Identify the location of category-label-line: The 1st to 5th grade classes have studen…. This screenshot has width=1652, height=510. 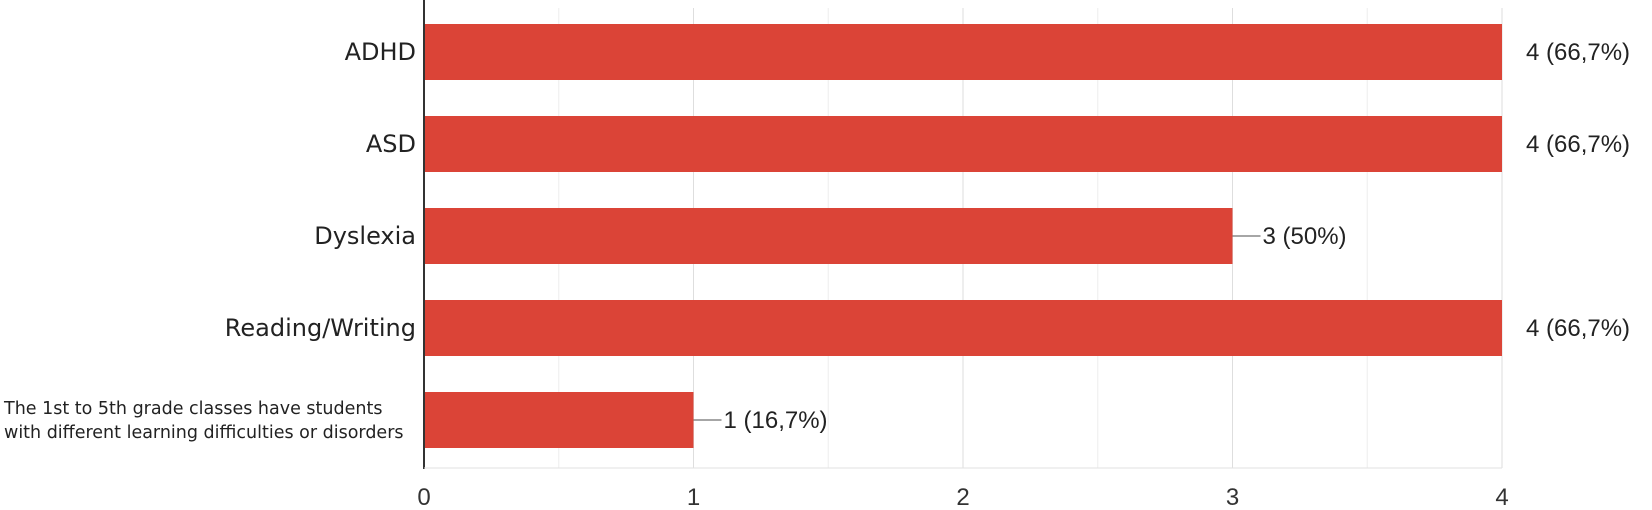
(192, 409).